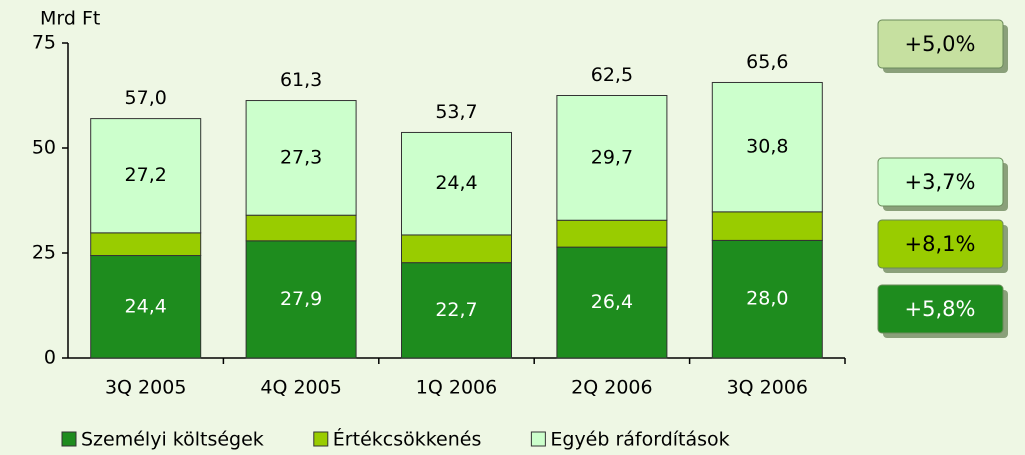 Image resolution: width=1025 pixels, height=455 pixels. I want to click on total-label: 61,3, so click(301, 80).